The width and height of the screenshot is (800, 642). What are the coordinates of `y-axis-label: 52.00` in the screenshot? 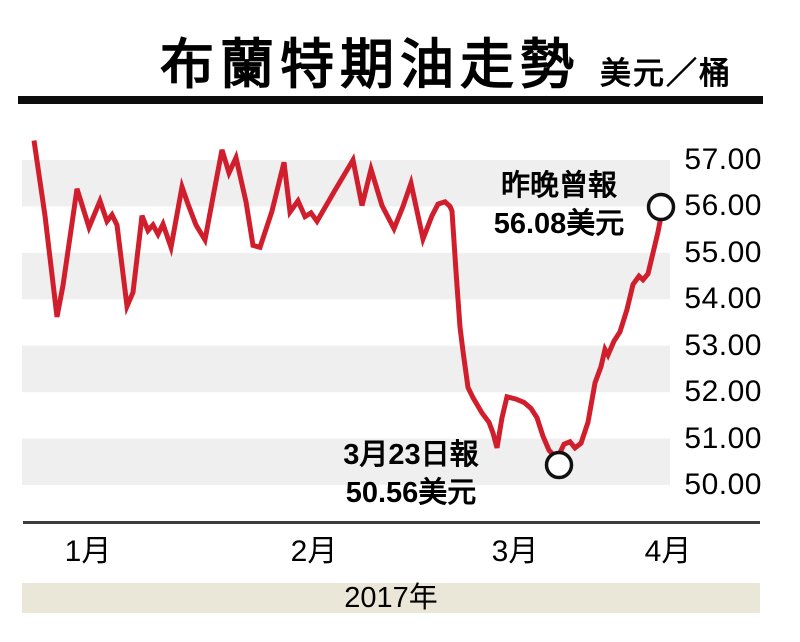 It's located at (723, 392).